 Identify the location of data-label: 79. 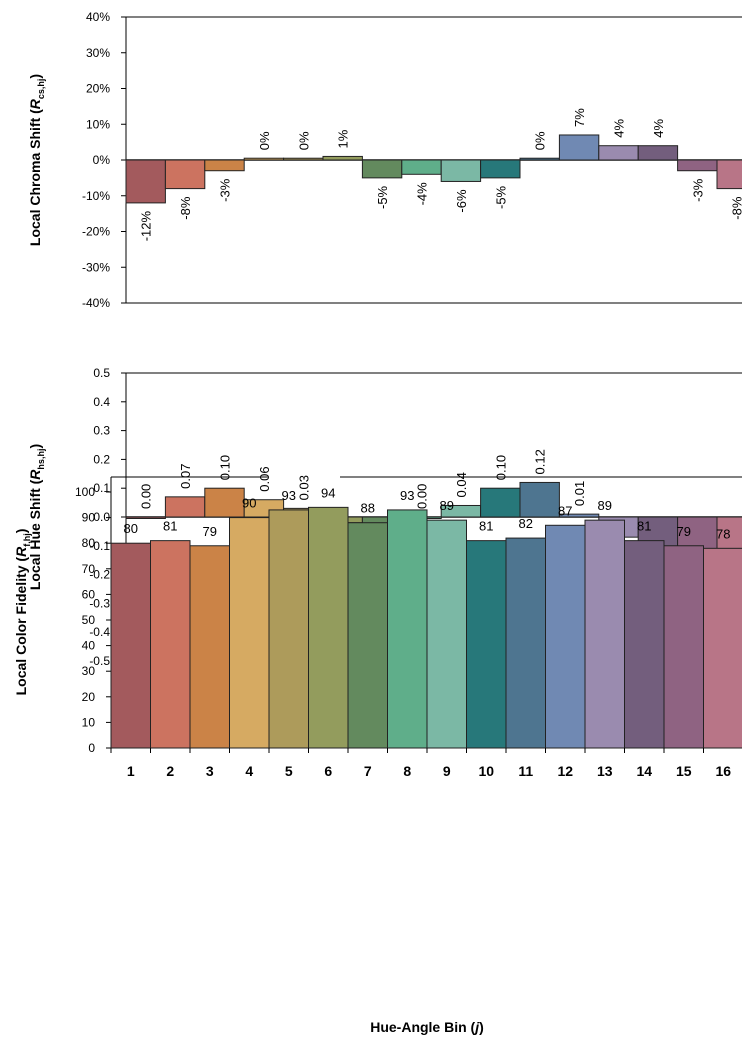
(210, 531).